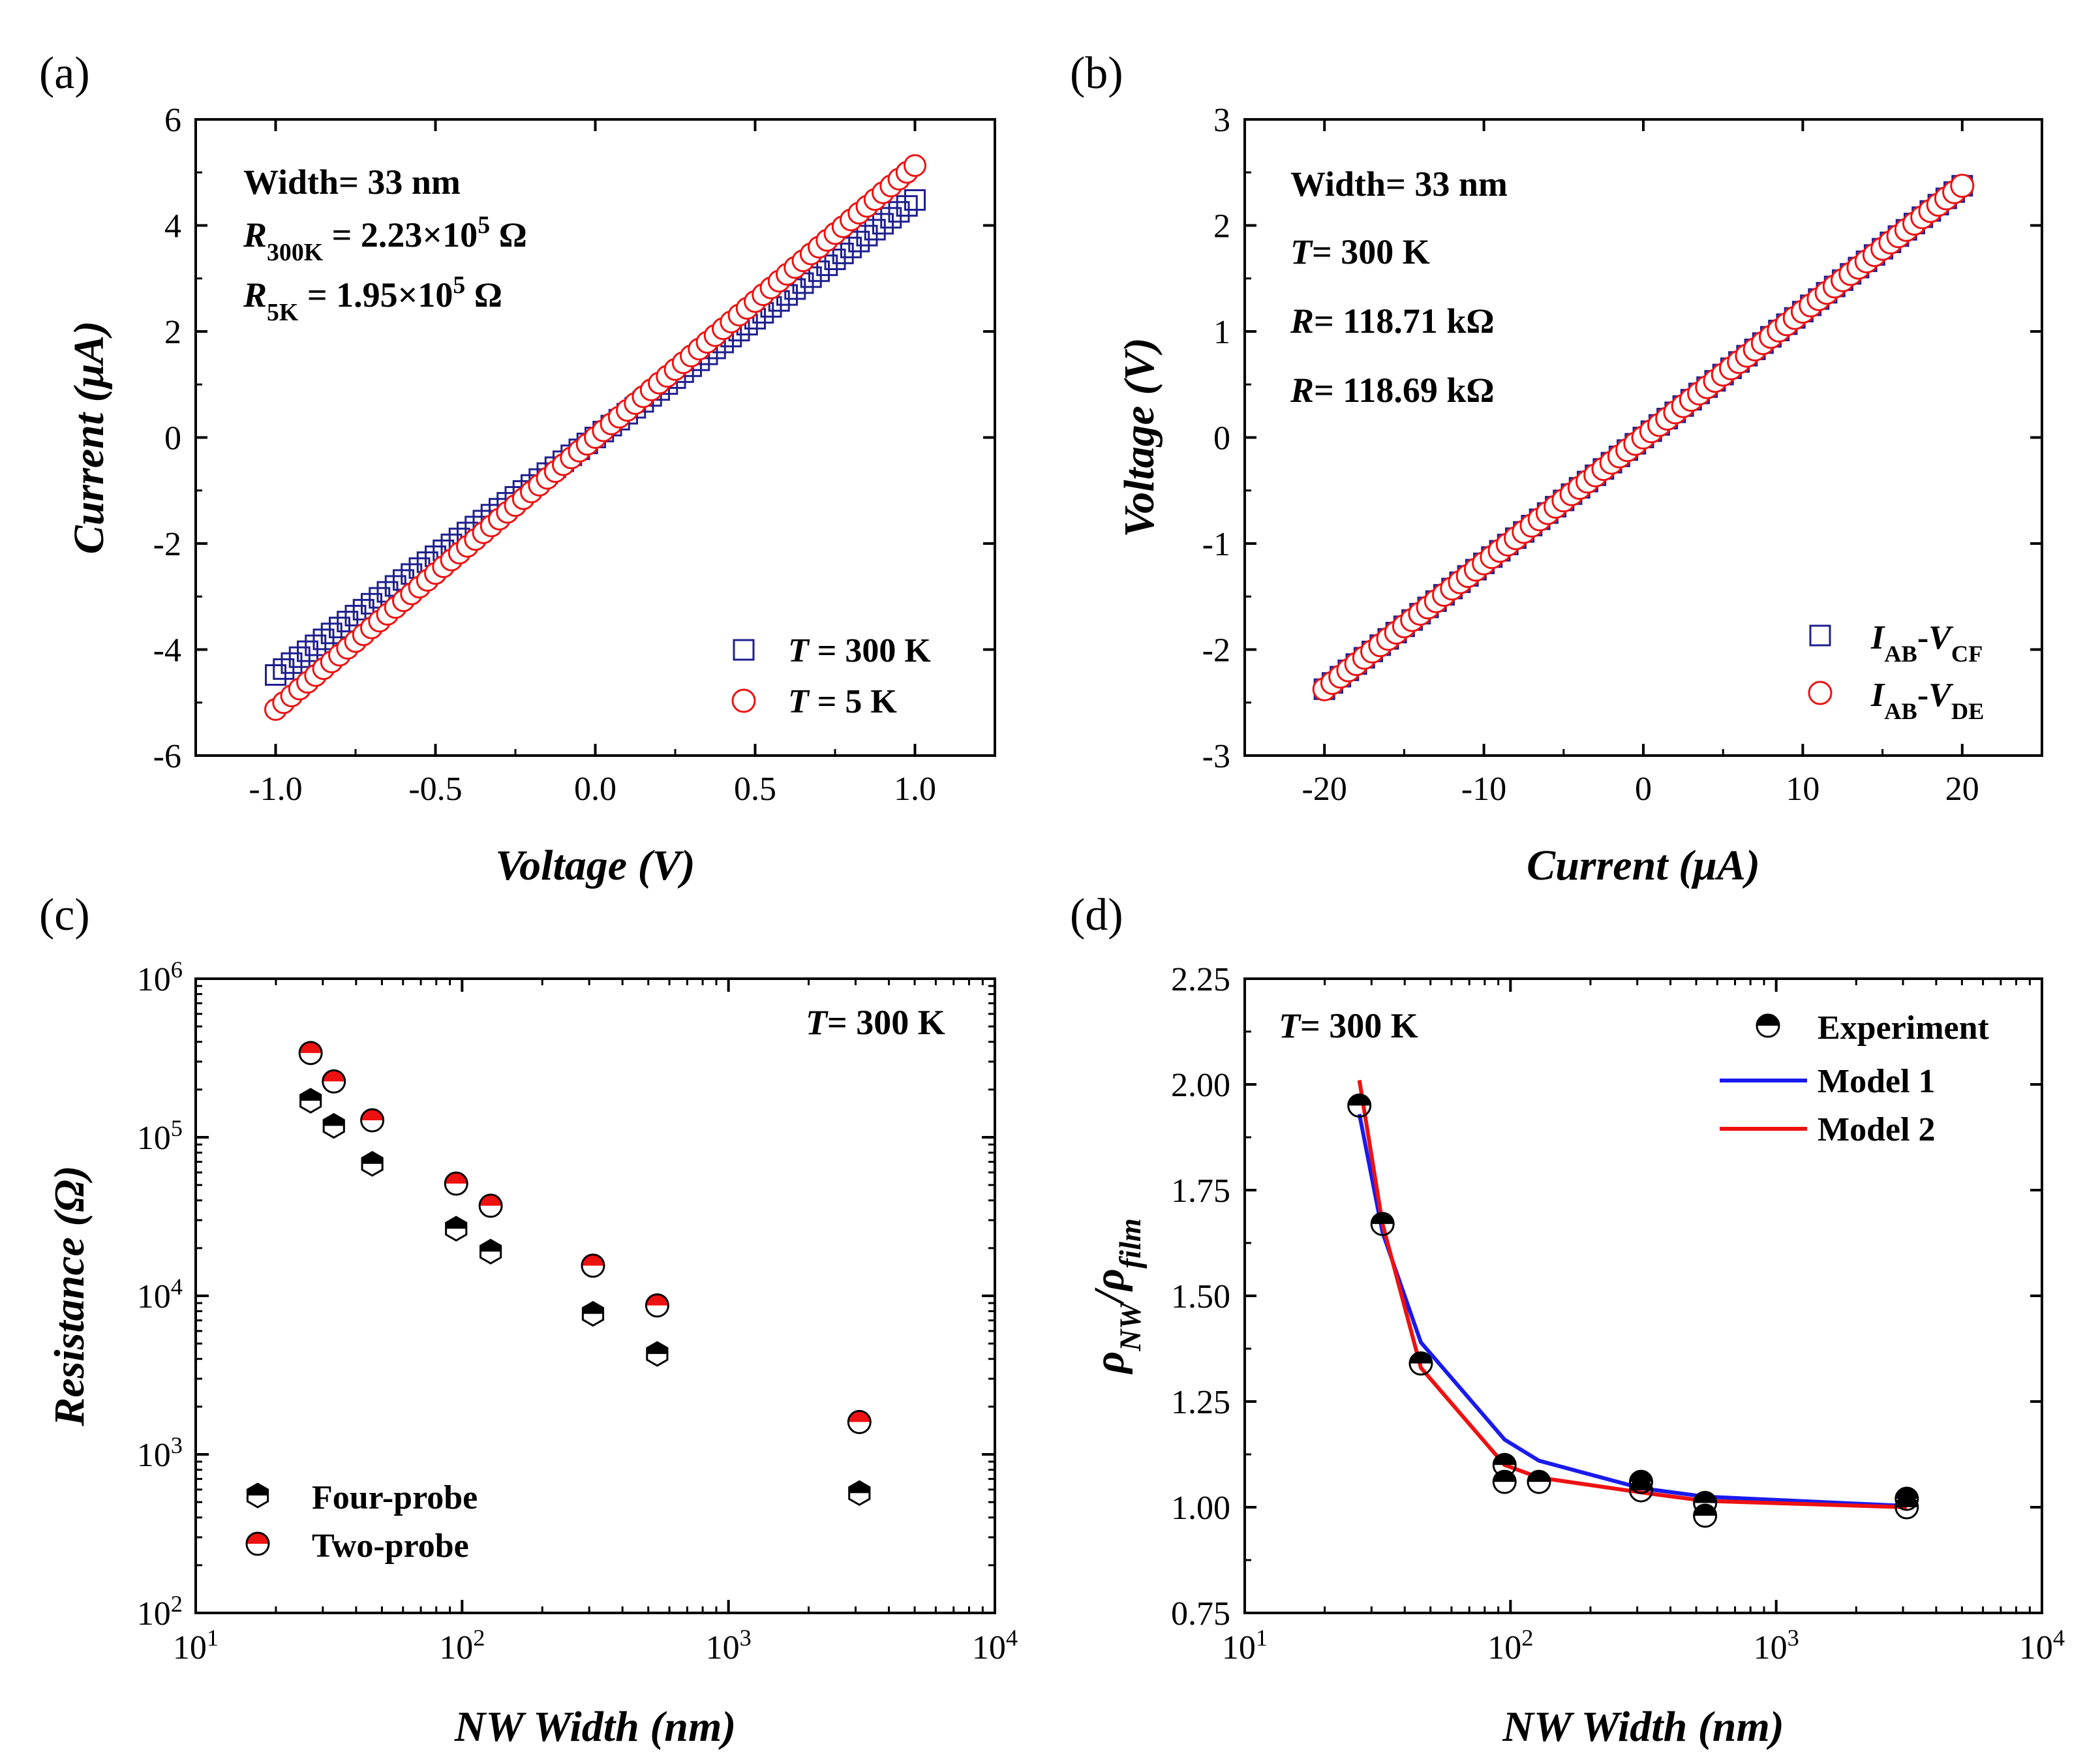 This screenshot has height=1763, width=2100. What do you see at coordinates (1877, 1129) in the screenshot?
I see `legend-label-model-2: Model 2` at bounding box center [1877, 1129].